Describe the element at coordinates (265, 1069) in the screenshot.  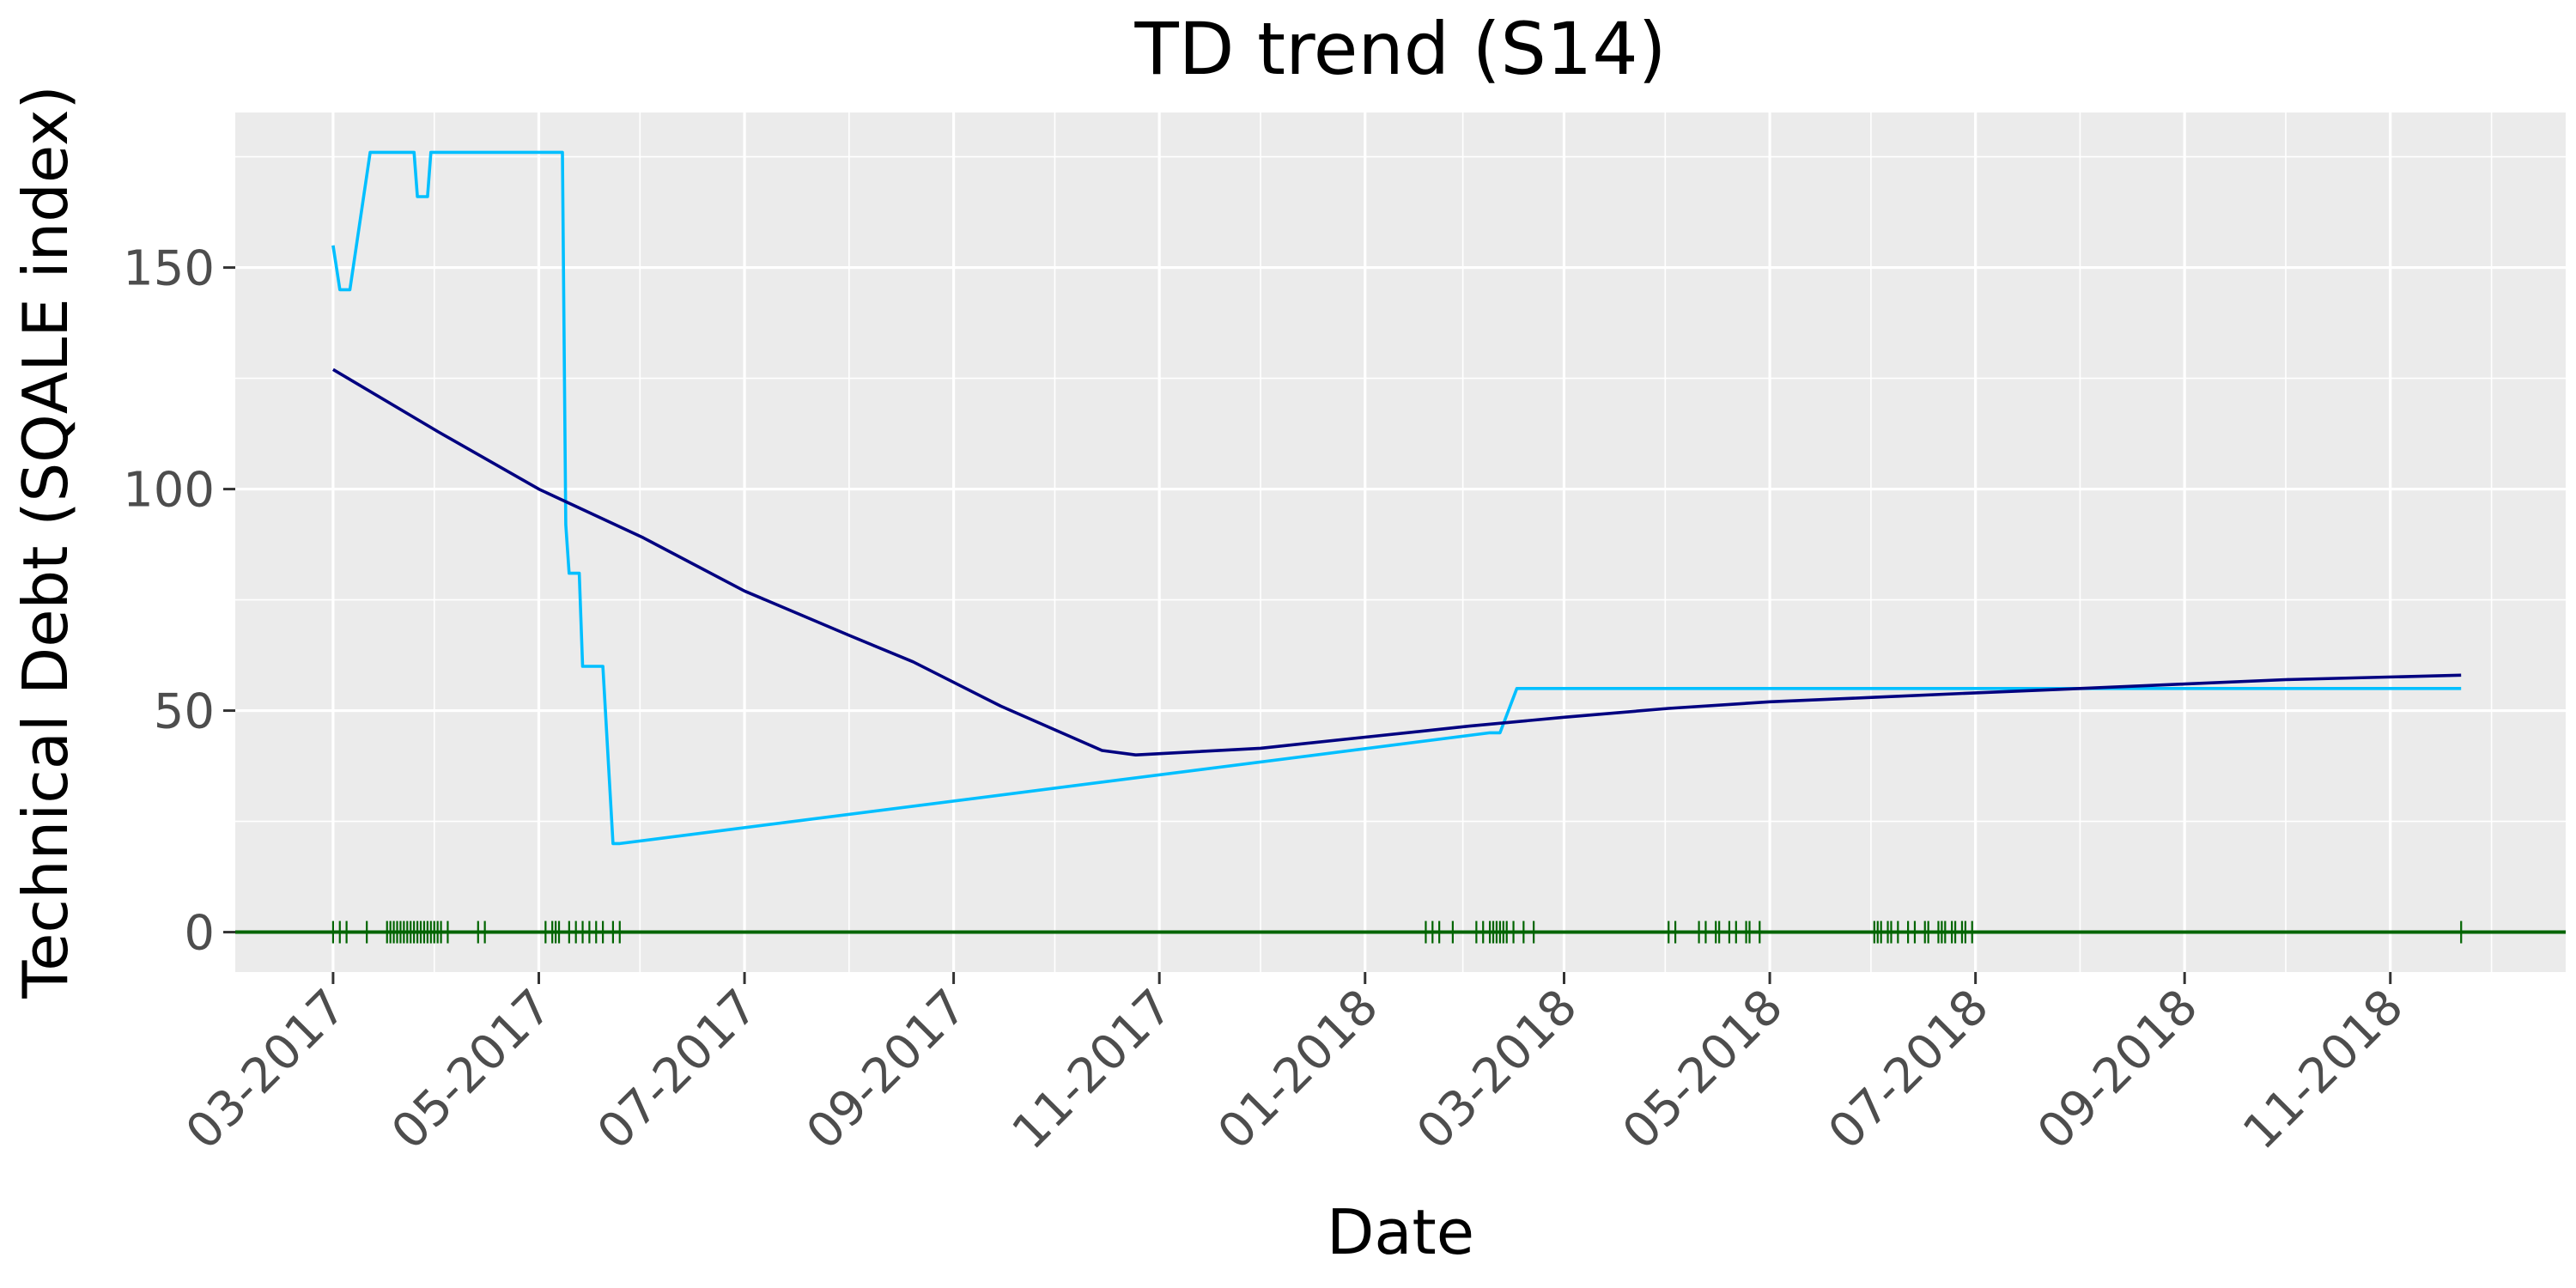
I see `x-tick-label: 03-2017` at that location.